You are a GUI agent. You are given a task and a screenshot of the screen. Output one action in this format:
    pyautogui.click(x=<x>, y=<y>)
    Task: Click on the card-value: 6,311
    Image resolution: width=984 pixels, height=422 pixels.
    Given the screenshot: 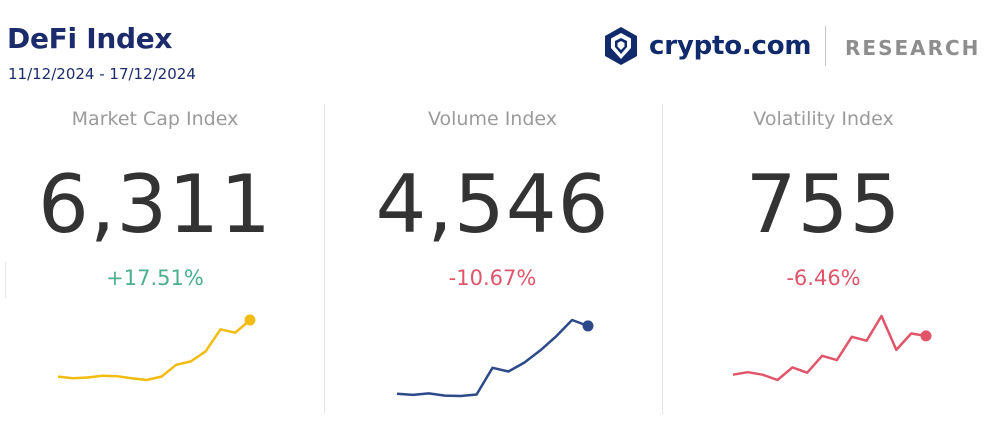 What is the action you would take?
    pyautogui.click(x=155, y=204)
    